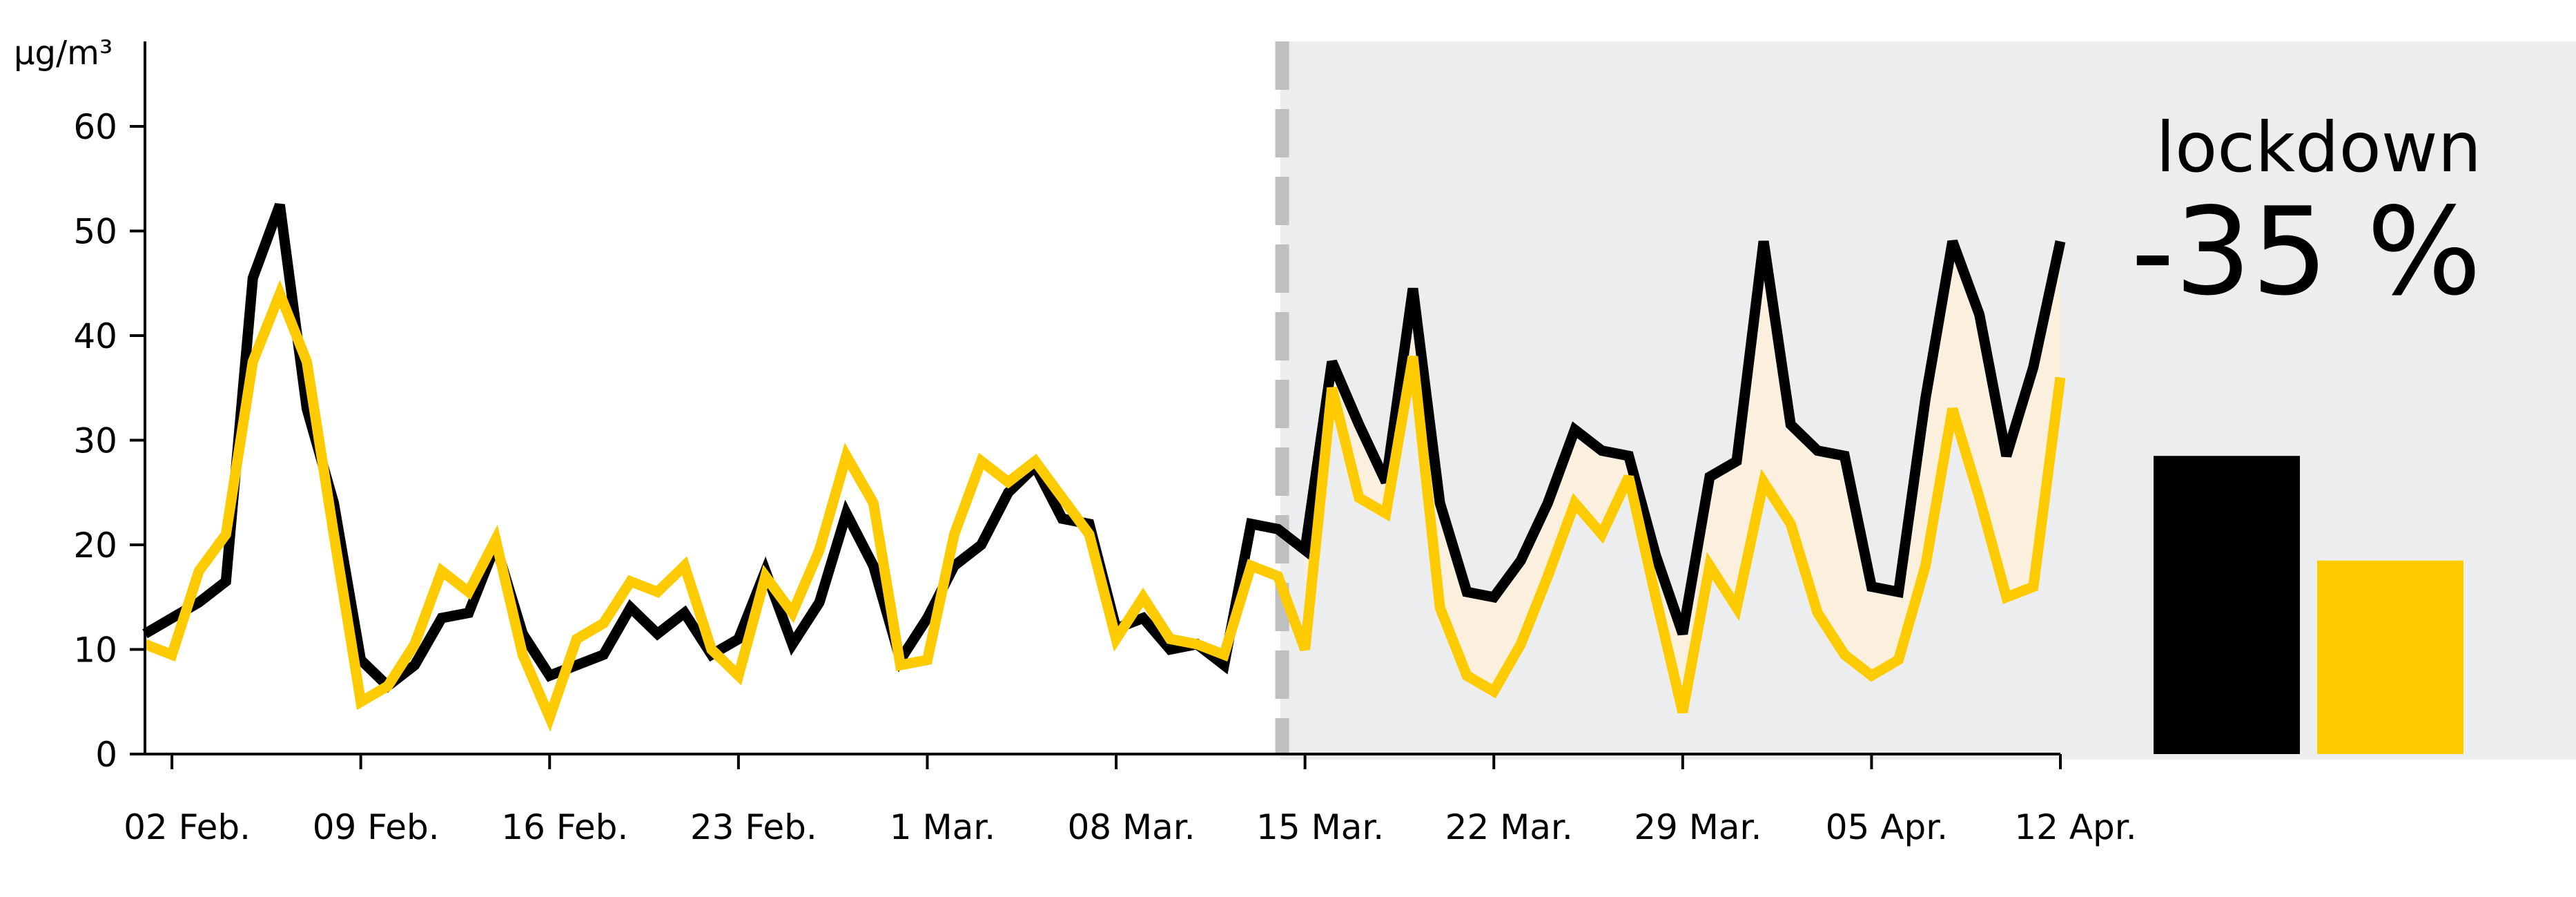 This screenshot has height=897, width=2576. Describe the element at coordinates (376, 827) in the screenshot. I see `x-tick-label: 09 Feb.` at that location.